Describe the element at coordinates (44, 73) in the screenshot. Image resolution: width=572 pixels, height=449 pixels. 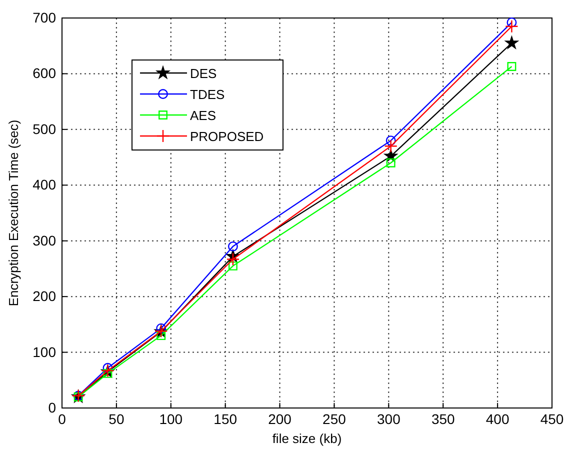
I see `y-tick-label: 600` at that location.